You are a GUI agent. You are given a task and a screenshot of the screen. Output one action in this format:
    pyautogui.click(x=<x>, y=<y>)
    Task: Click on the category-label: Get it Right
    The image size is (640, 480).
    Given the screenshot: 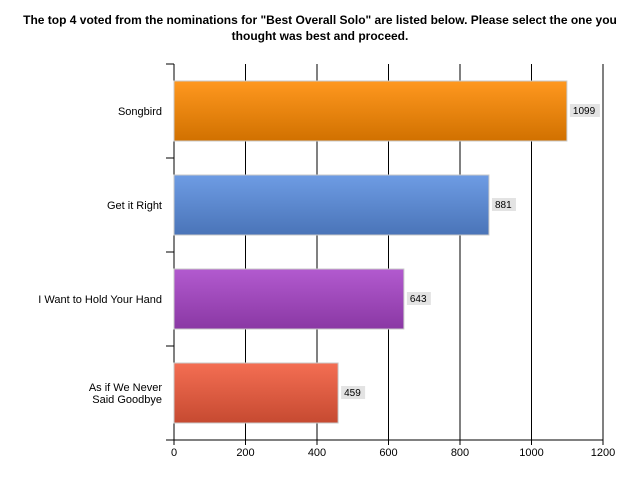 What is the action you would take?
    pyautogui.click(x=134, y=206)
    